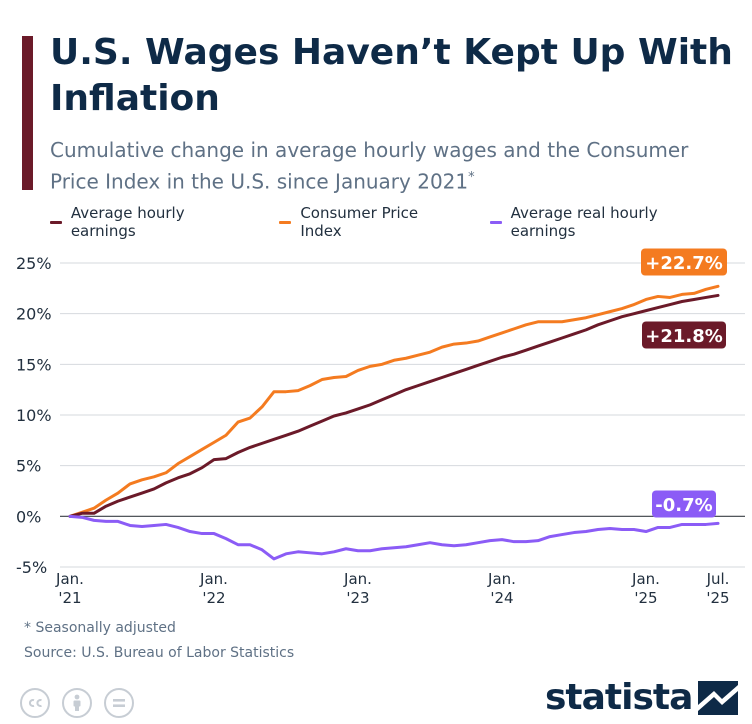 This screenshot has width=752, height=724. Describe the element at coordinates (56, 222) in the screenshot. I see `legend-swatch-earnings` at that location.